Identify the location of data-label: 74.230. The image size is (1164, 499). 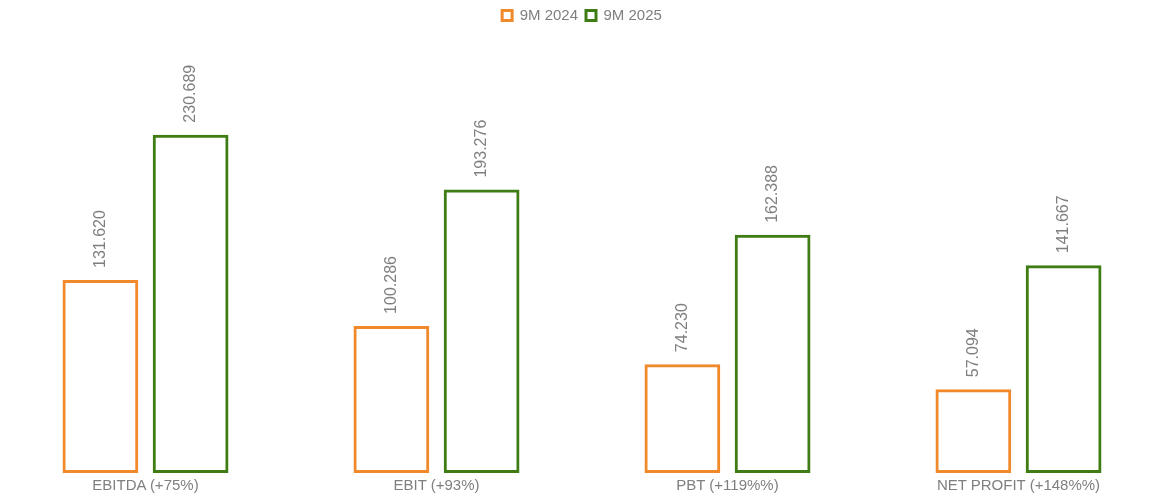
(681, 328).